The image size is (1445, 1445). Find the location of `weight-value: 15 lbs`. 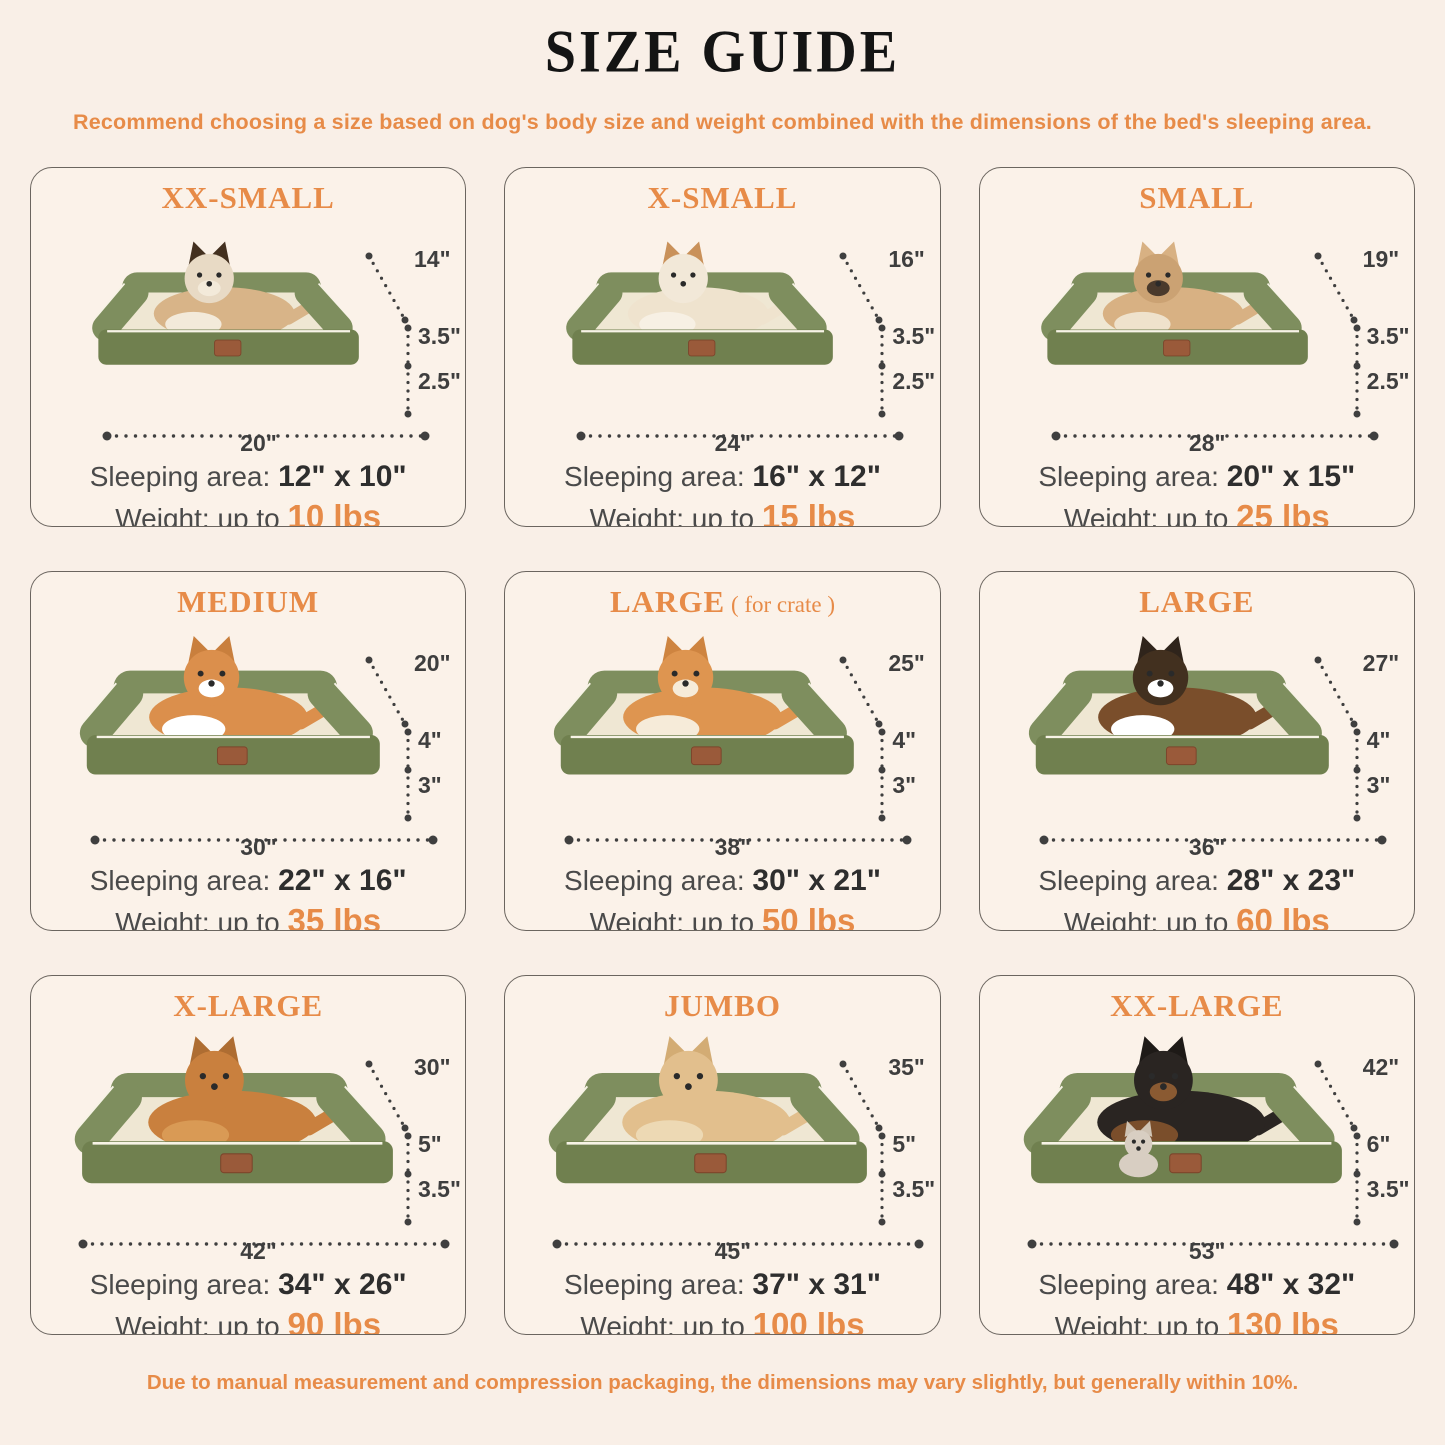

weight-value: 15 lbs is located at coordinates (808, 512).